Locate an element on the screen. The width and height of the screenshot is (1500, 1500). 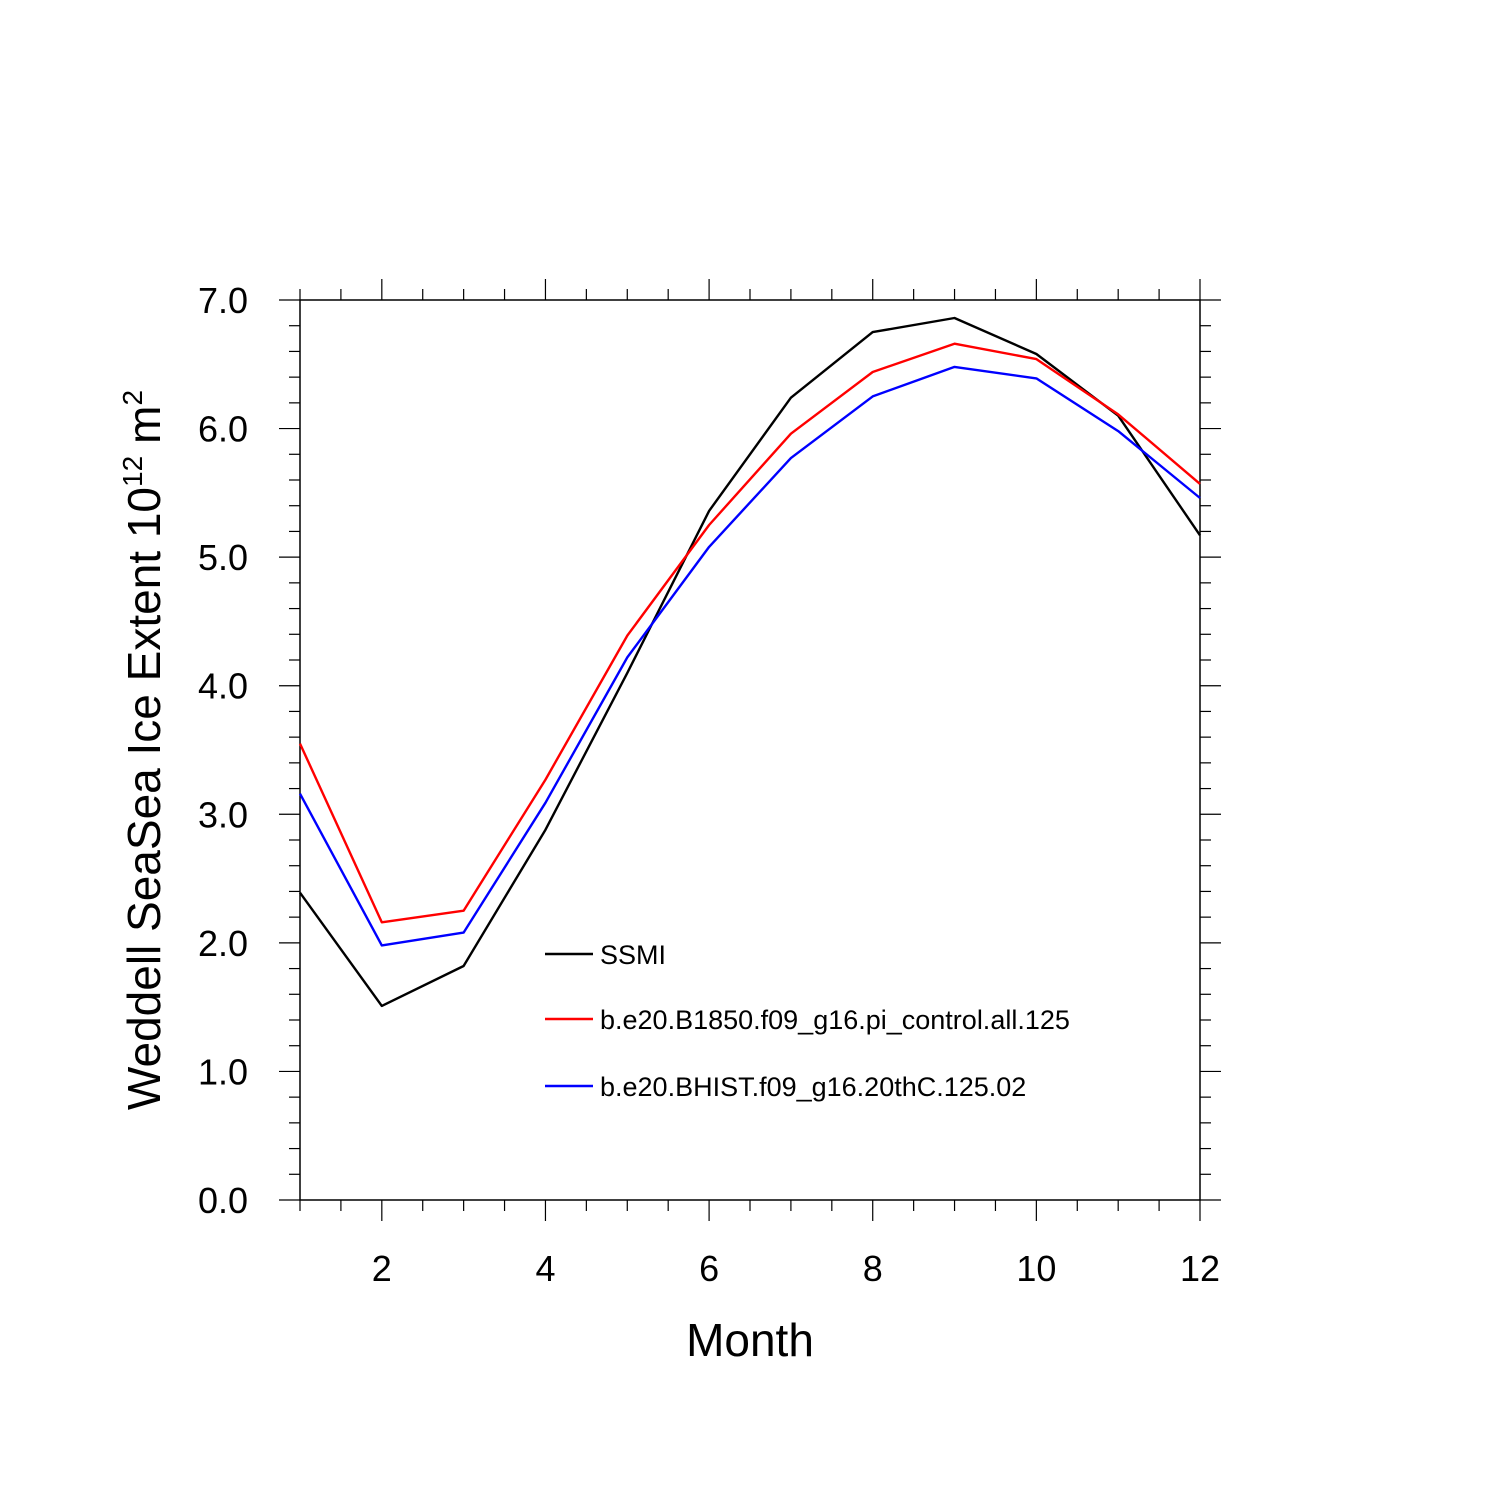
legend-label: b.e20.B1850.f09_g16.pi_control.all.125 is located at coordinates (835, 1020).